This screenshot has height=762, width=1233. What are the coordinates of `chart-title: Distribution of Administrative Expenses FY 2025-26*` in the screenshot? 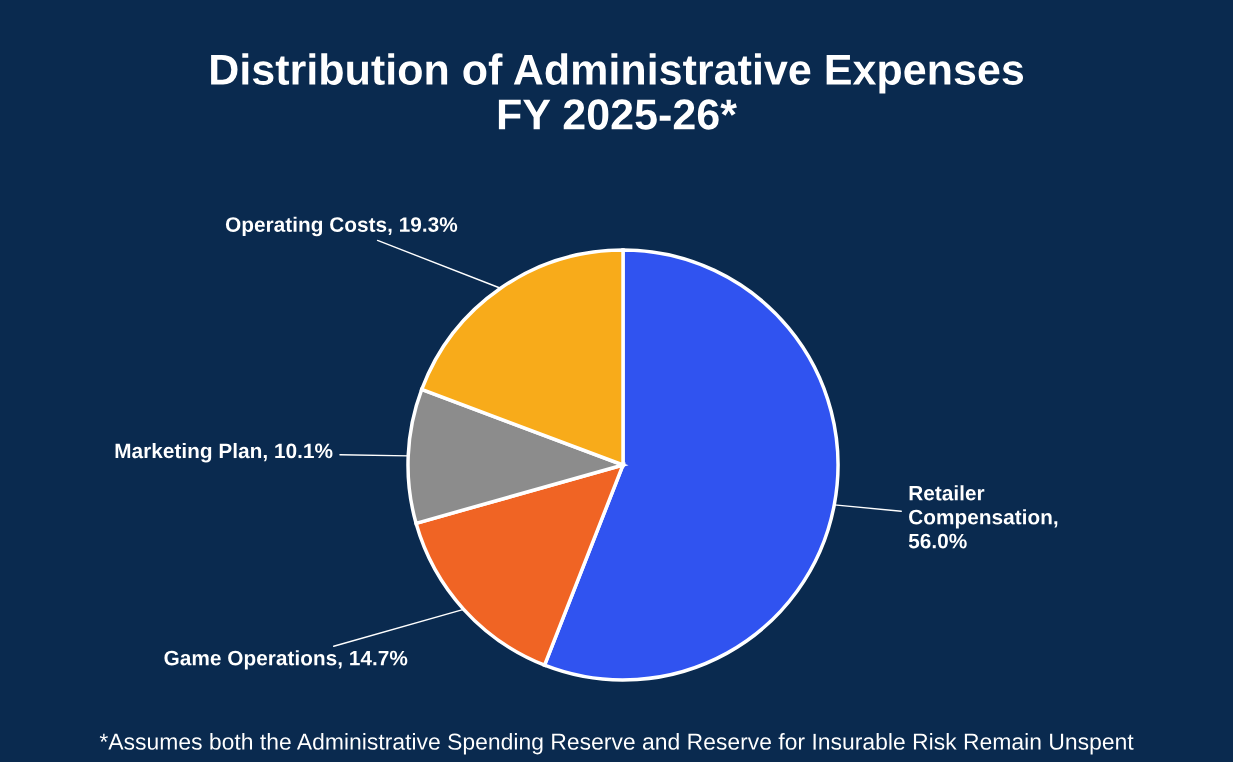 It's located at (617, 91).